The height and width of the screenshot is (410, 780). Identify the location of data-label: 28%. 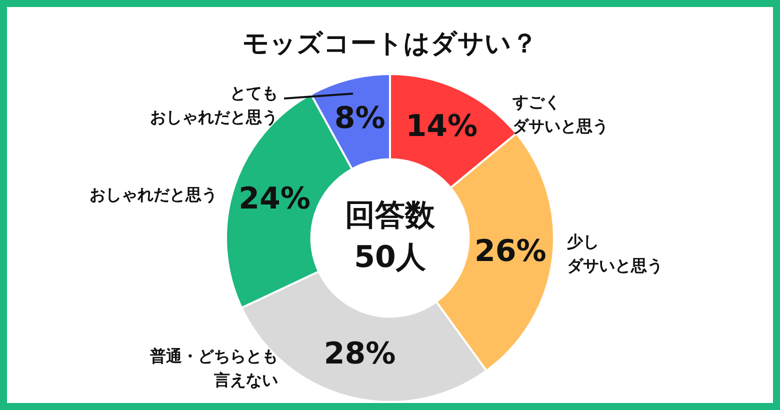
(360, 354).